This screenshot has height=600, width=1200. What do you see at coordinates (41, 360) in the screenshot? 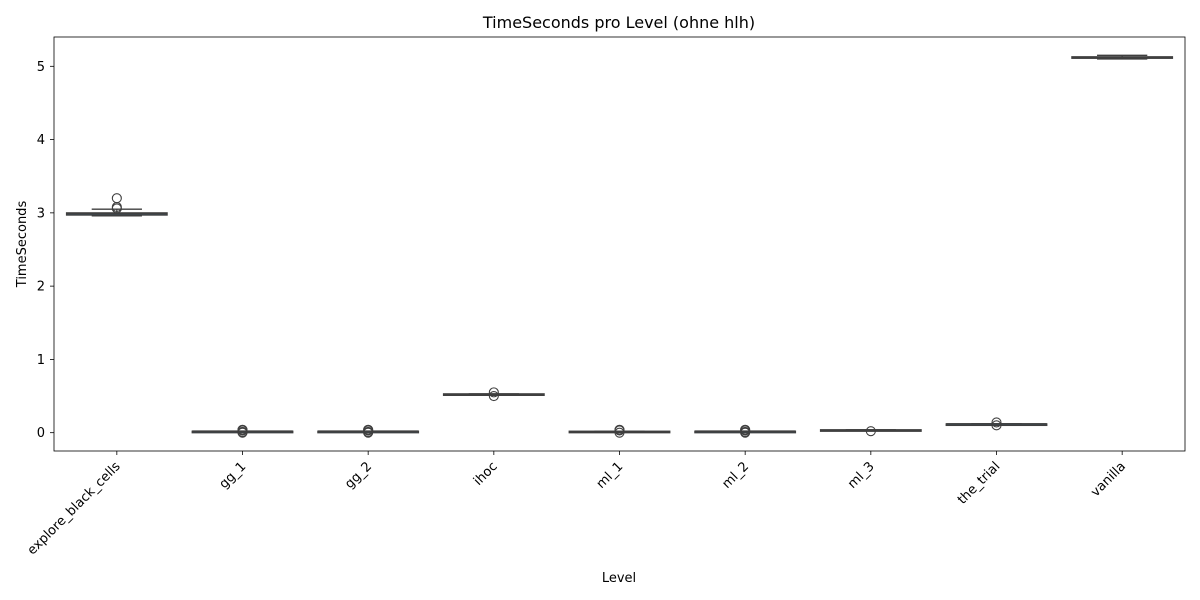
I see `y-tick-label: 1` at bounding box center [41, 360].